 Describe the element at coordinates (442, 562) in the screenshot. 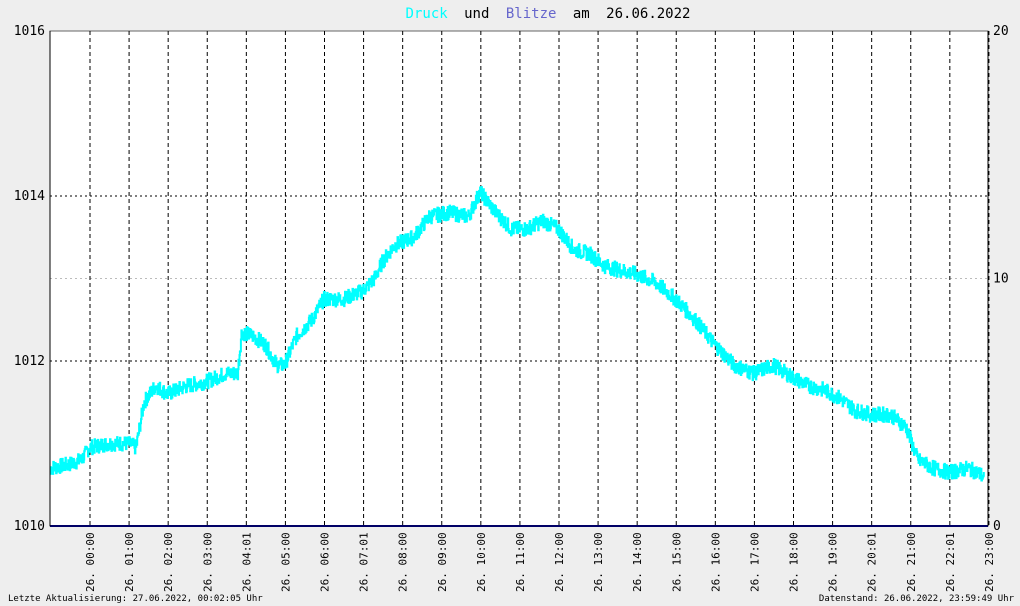

I see `x-tick-label: 26. 09:00` at that location.